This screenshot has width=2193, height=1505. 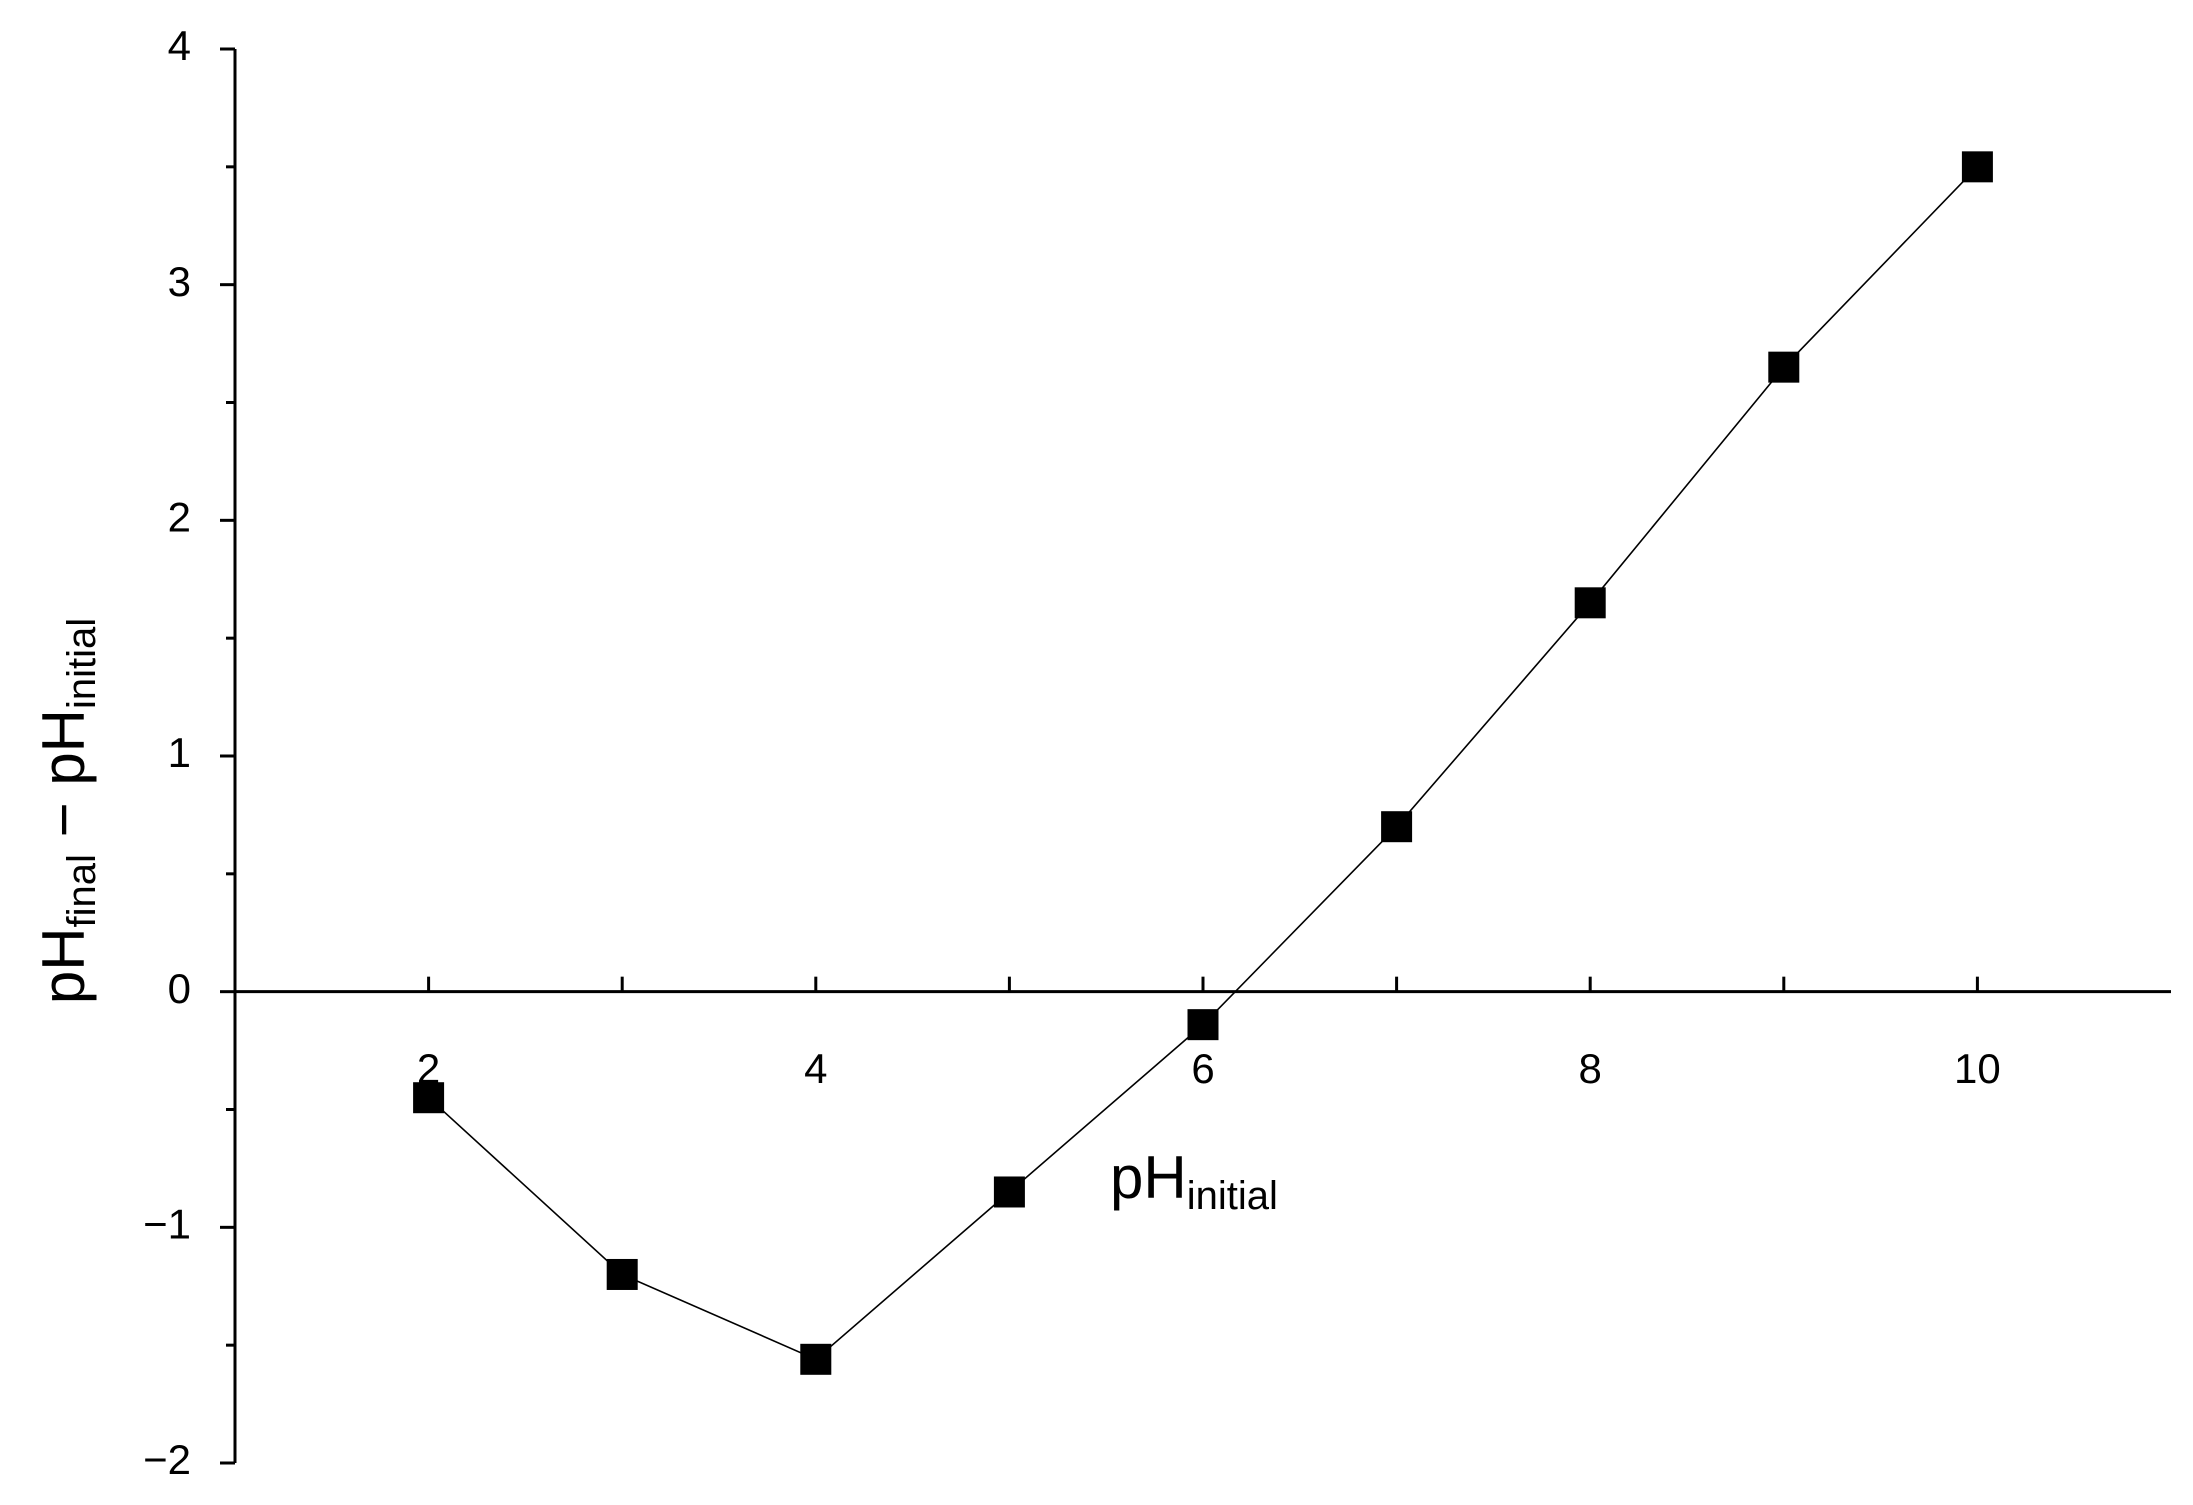 I want to click on x-tick-label: 6, so click(x=1202, y=1068).